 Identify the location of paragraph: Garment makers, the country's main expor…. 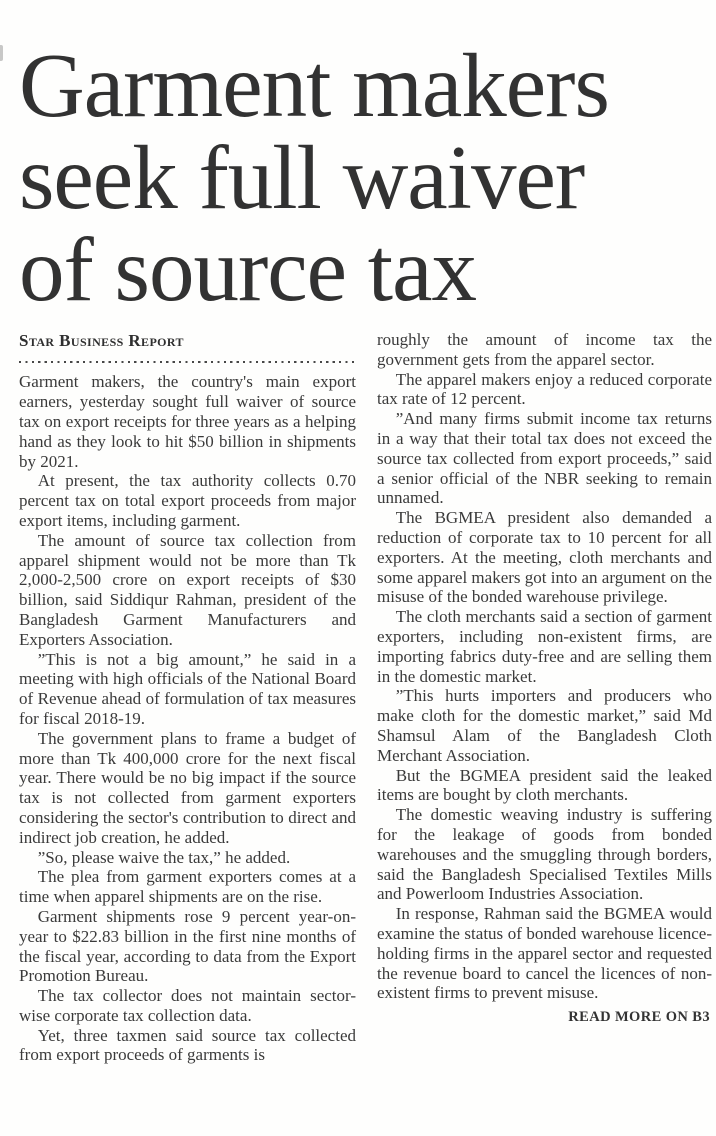
(187, 421).